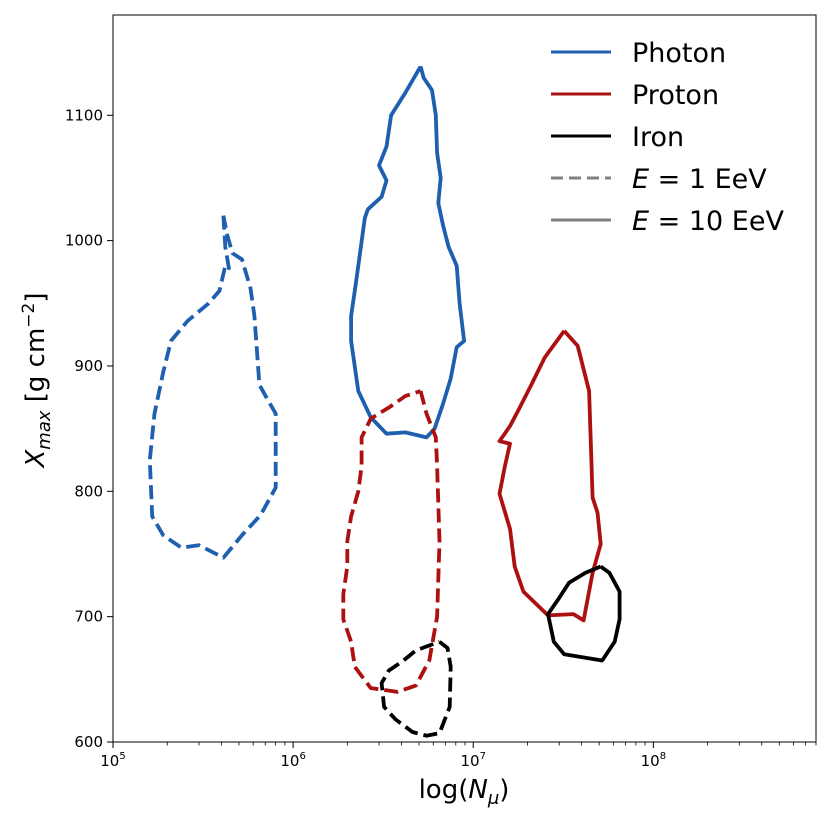 The width and height of the screenshot is (830, 830). Describe the element at coordinates (88, 742) in the screenshot. I see `y-tick-label: 600` at that location.